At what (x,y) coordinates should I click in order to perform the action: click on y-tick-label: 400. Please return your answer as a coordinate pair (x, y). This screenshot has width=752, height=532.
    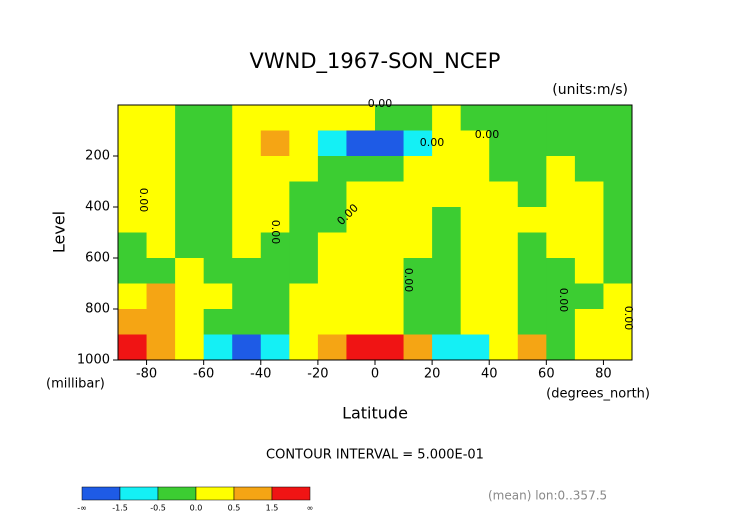
    Looking at the image, I should click on (97, 207).